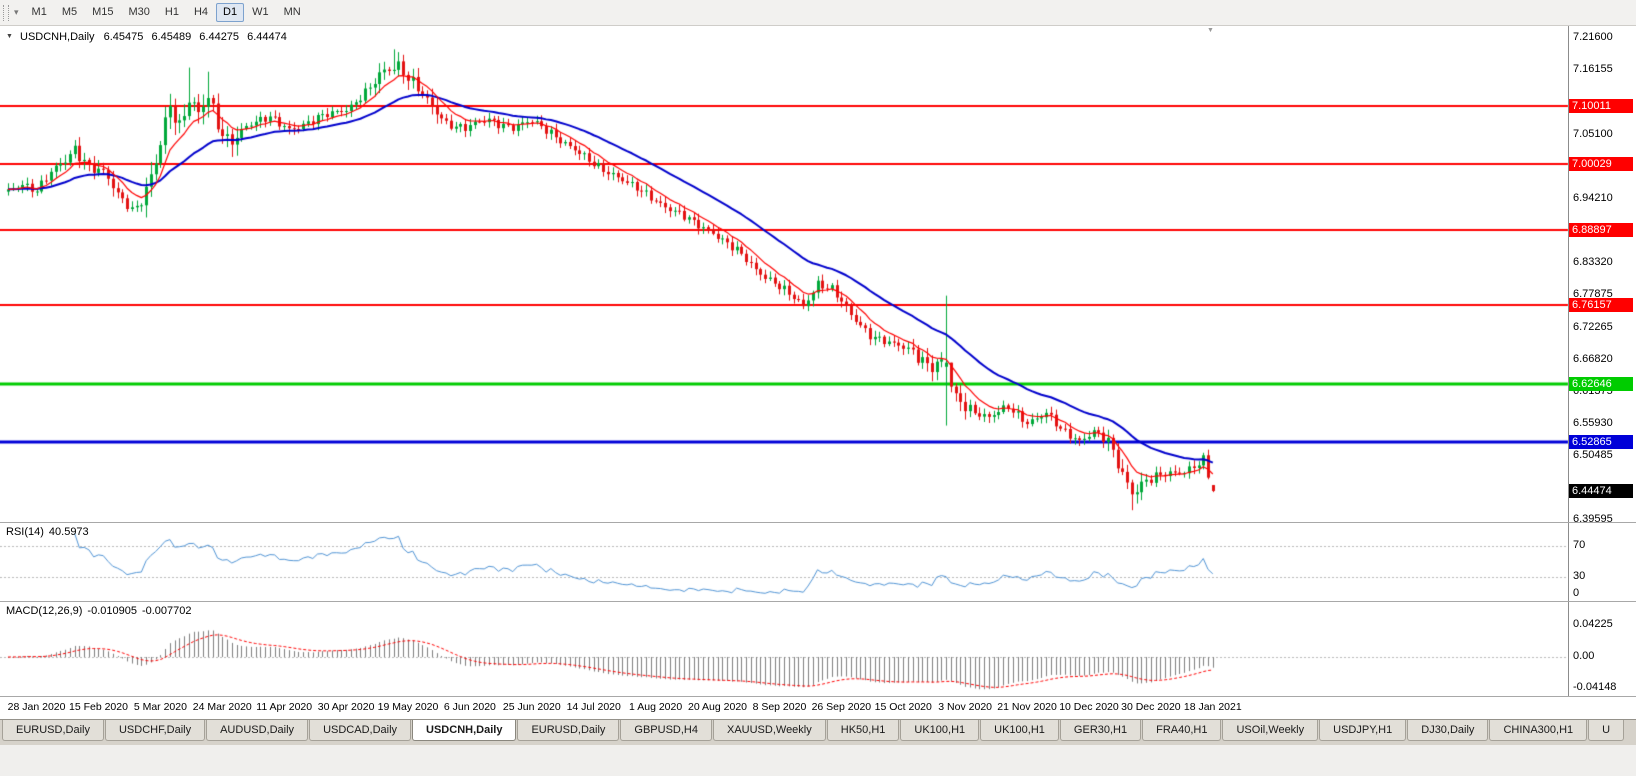  What do you see at coordinates (818, 522) in the screenshot?
I see `panel-divider-main-rsi` at bounding box center [818, 522].